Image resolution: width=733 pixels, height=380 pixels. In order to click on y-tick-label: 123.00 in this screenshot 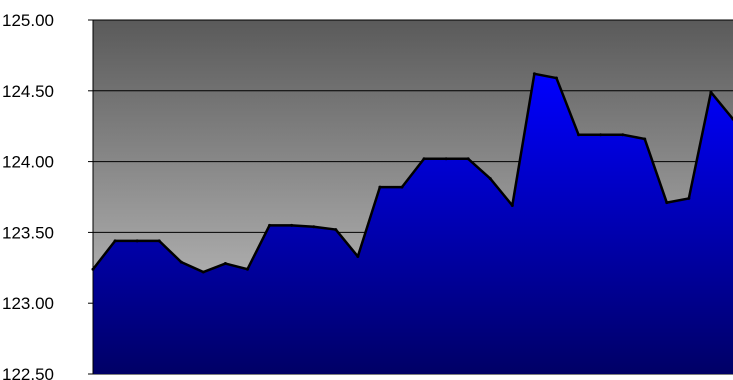, I will do `click(28, 303)`.